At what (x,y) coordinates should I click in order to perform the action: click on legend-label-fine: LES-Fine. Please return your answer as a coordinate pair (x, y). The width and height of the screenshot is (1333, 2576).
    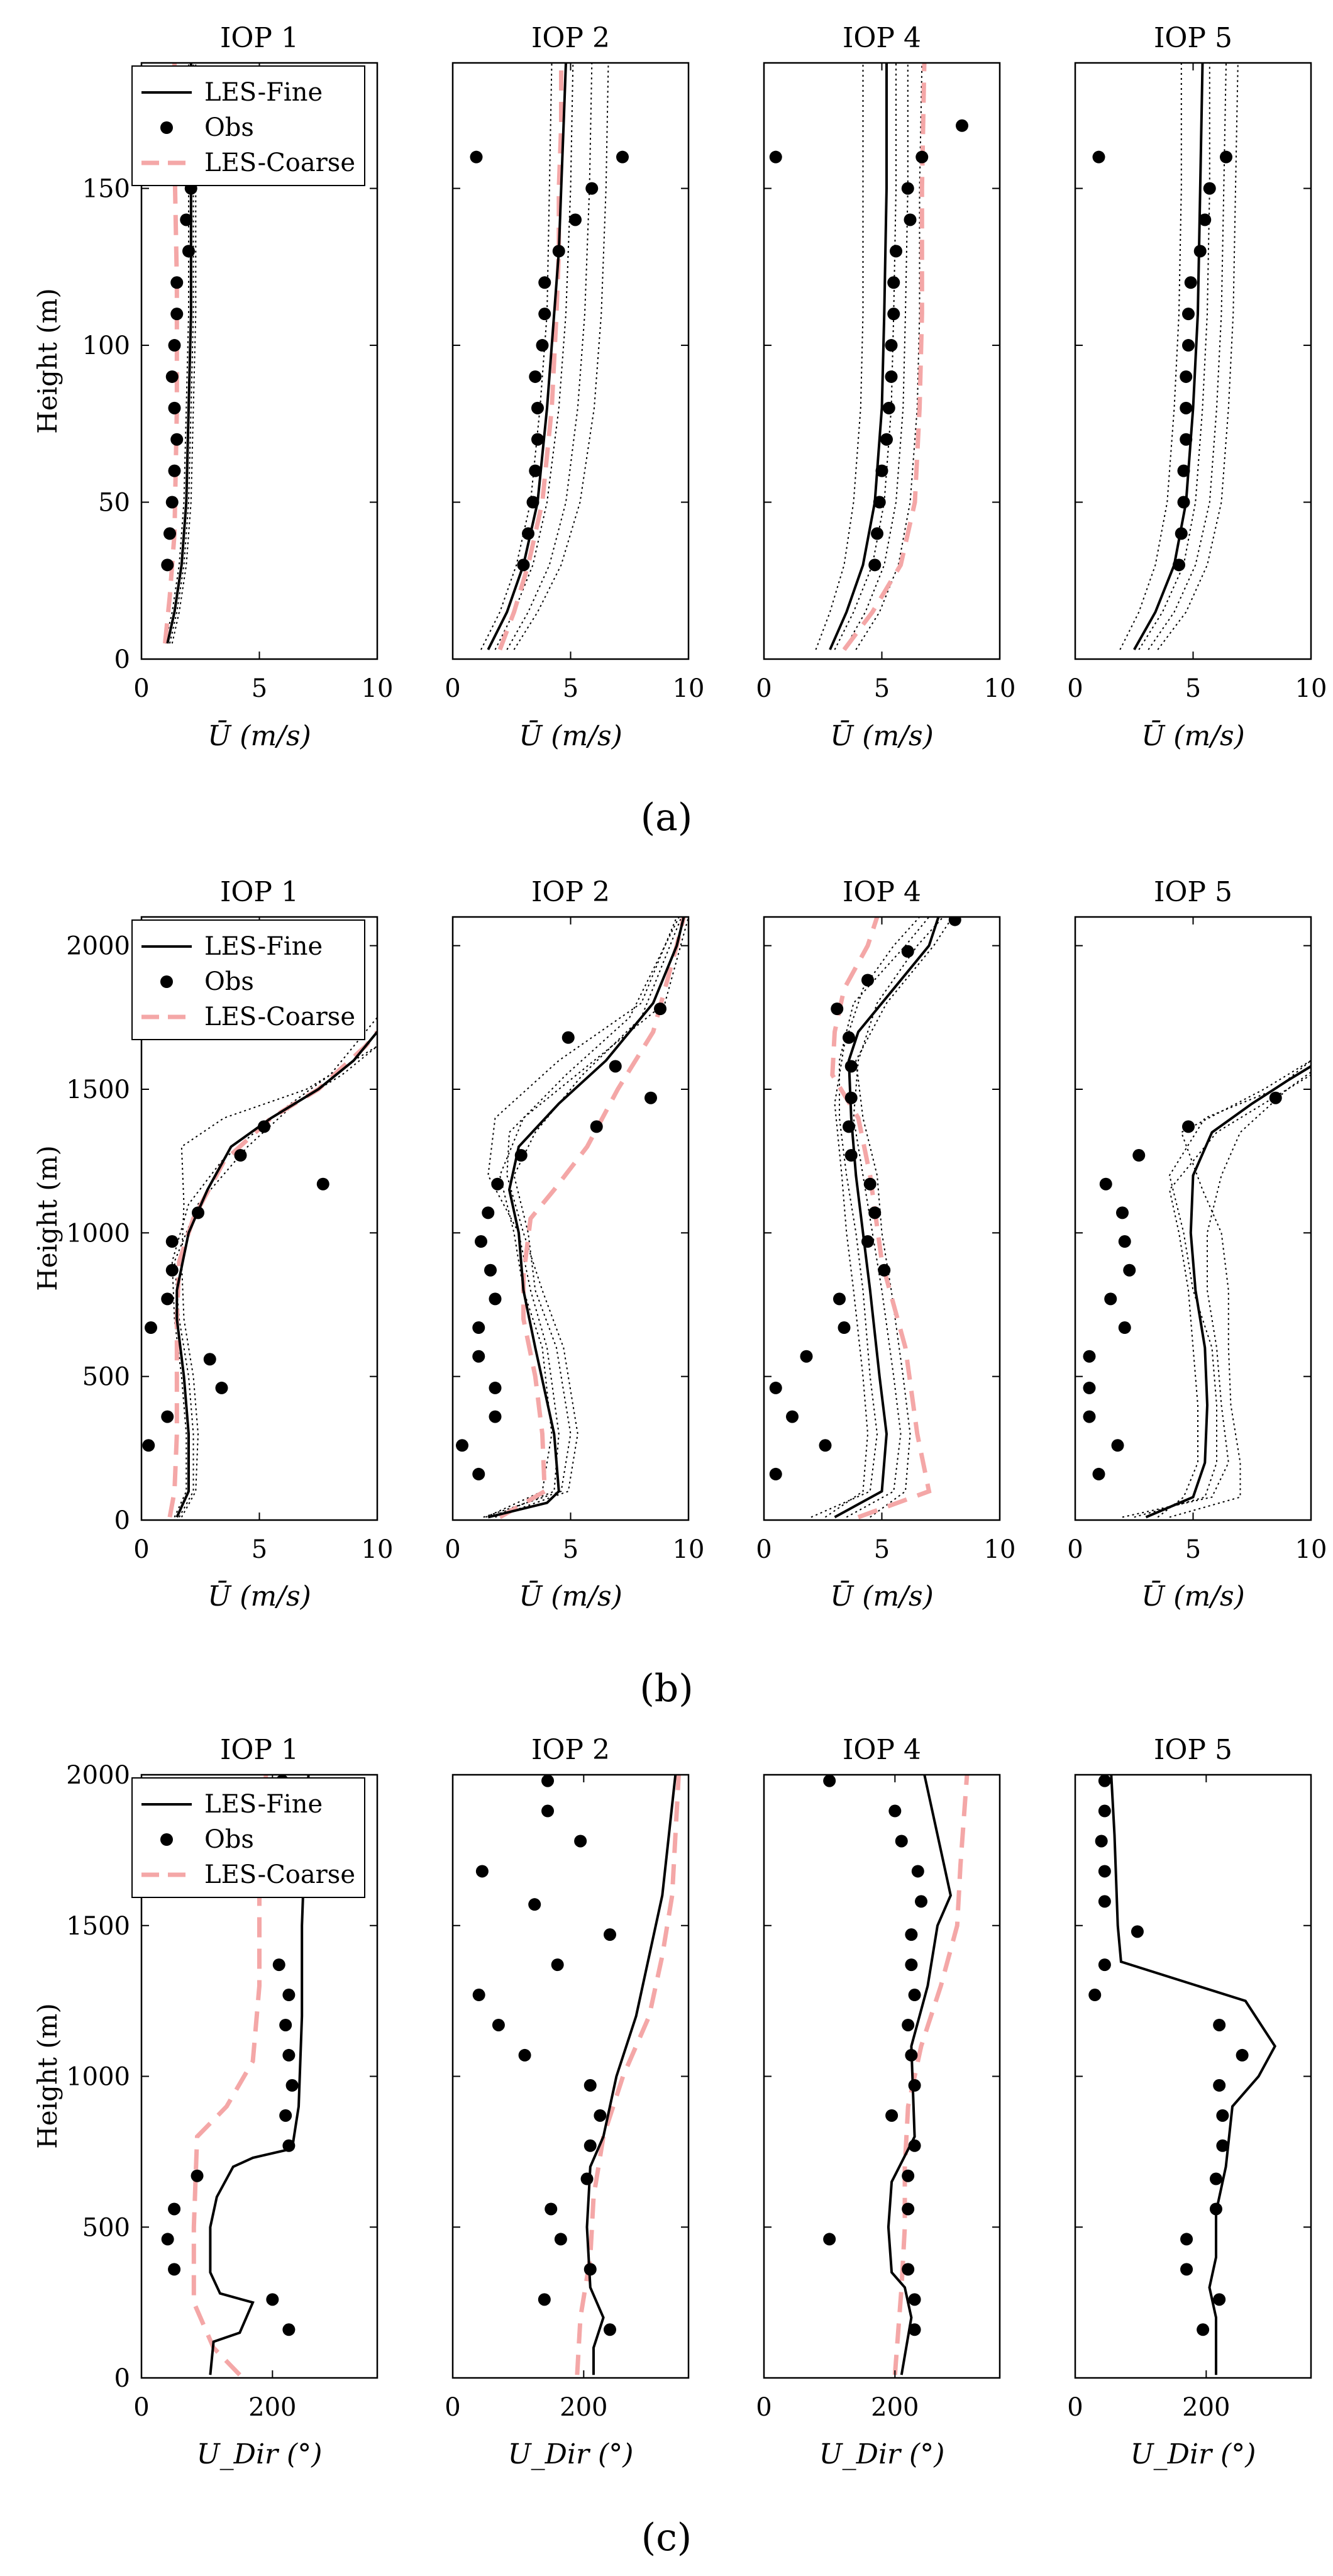
    Looking at the image, I should click on (263, 1804).